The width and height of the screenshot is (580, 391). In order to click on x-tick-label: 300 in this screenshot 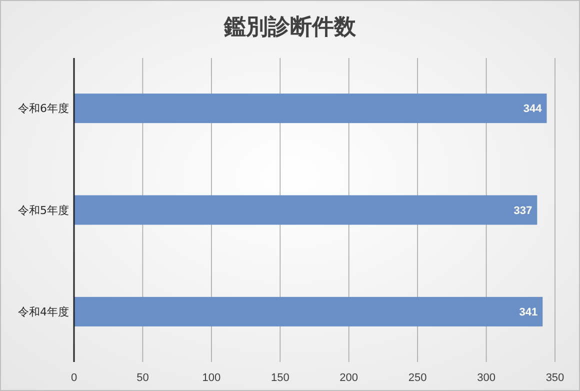, I will do `click(486, 378)`.